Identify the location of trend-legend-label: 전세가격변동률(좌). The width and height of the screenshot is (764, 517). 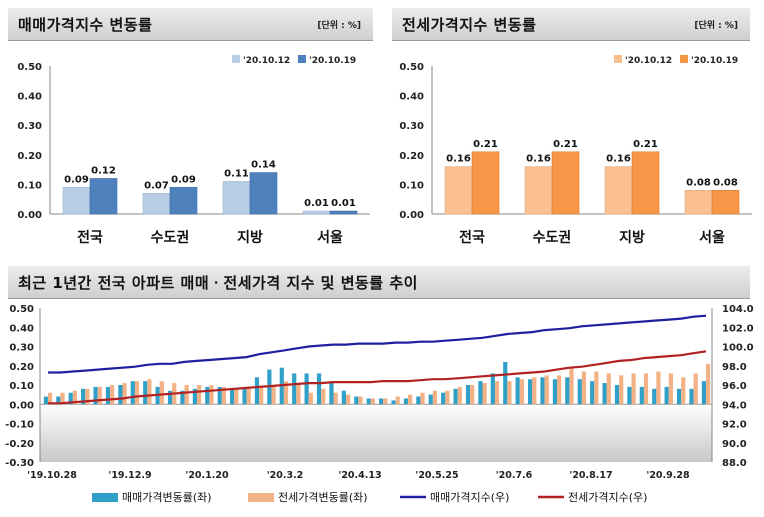
(323, 497).